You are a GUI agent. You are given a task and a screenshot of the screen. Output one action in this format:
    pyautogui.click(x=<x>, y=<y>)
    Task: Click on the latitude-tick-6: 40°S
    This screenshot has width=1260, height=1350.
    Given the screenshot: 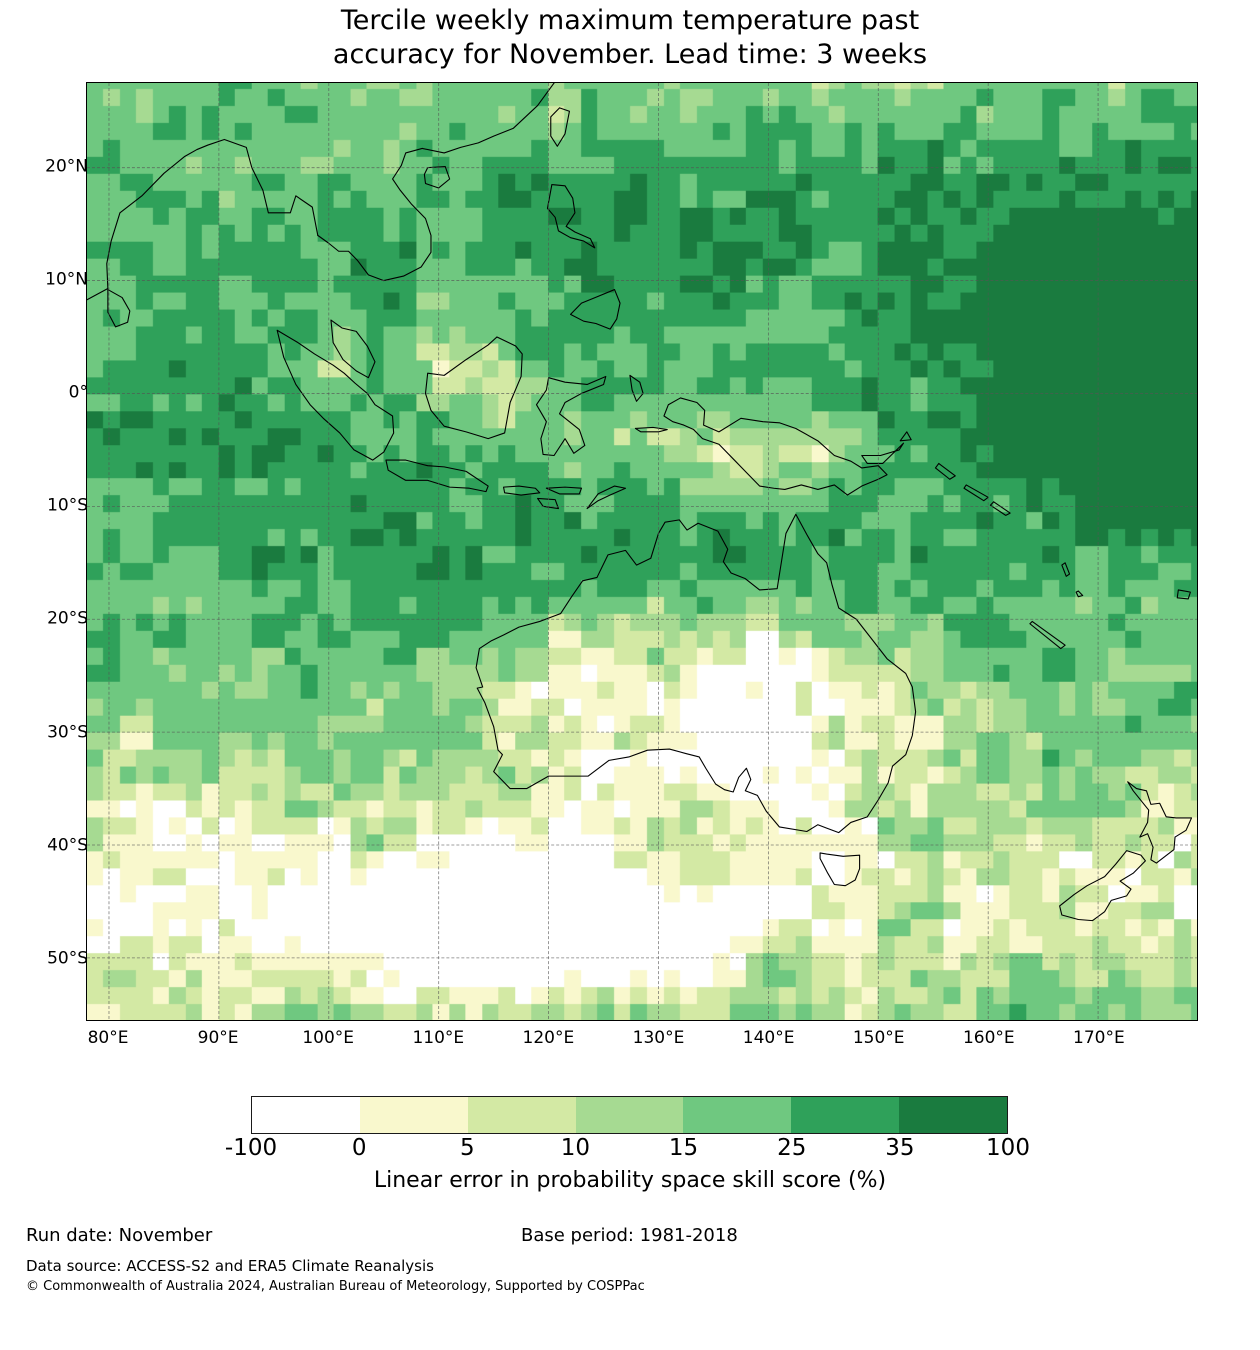 What is the action you would take?
    pyautogui.click(x=67, y=845)
    